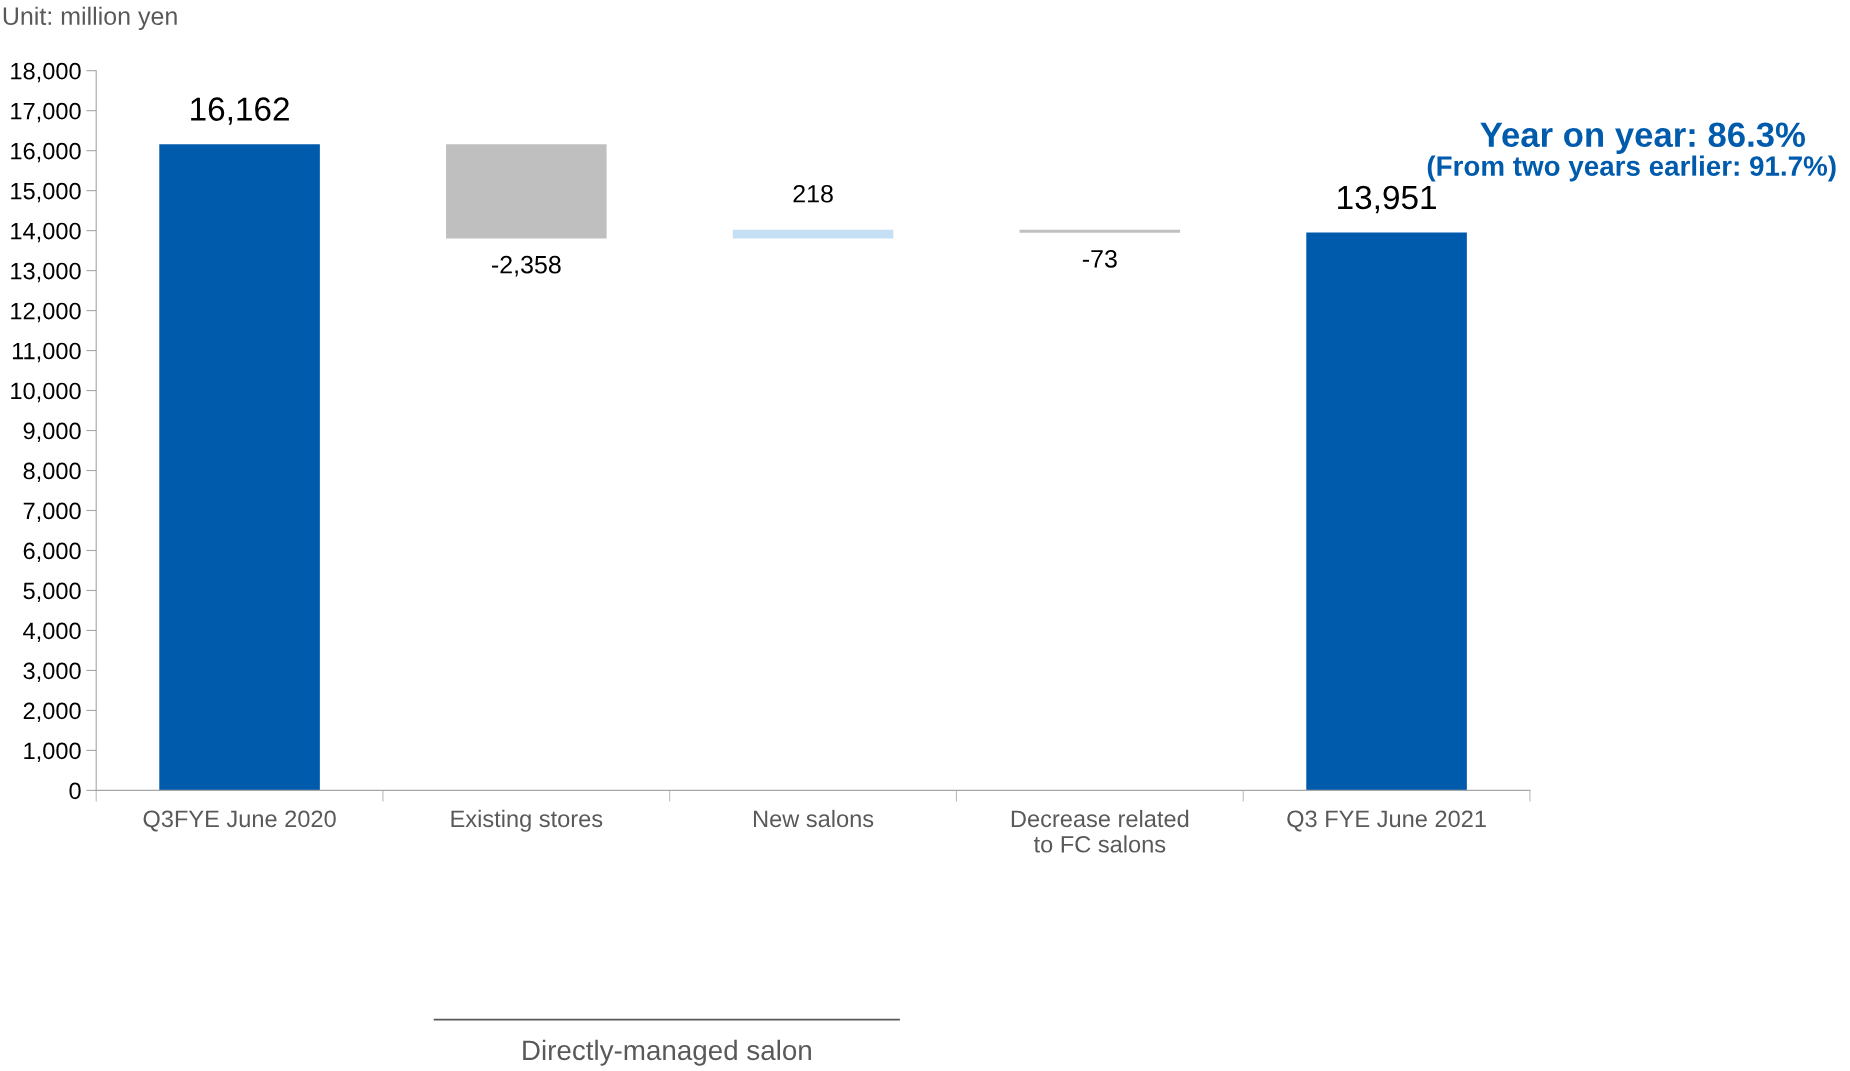 The height and width of the screenshot is (1071, 1850). I want to click on y-tick-label: 5,000, so click(52, 592).